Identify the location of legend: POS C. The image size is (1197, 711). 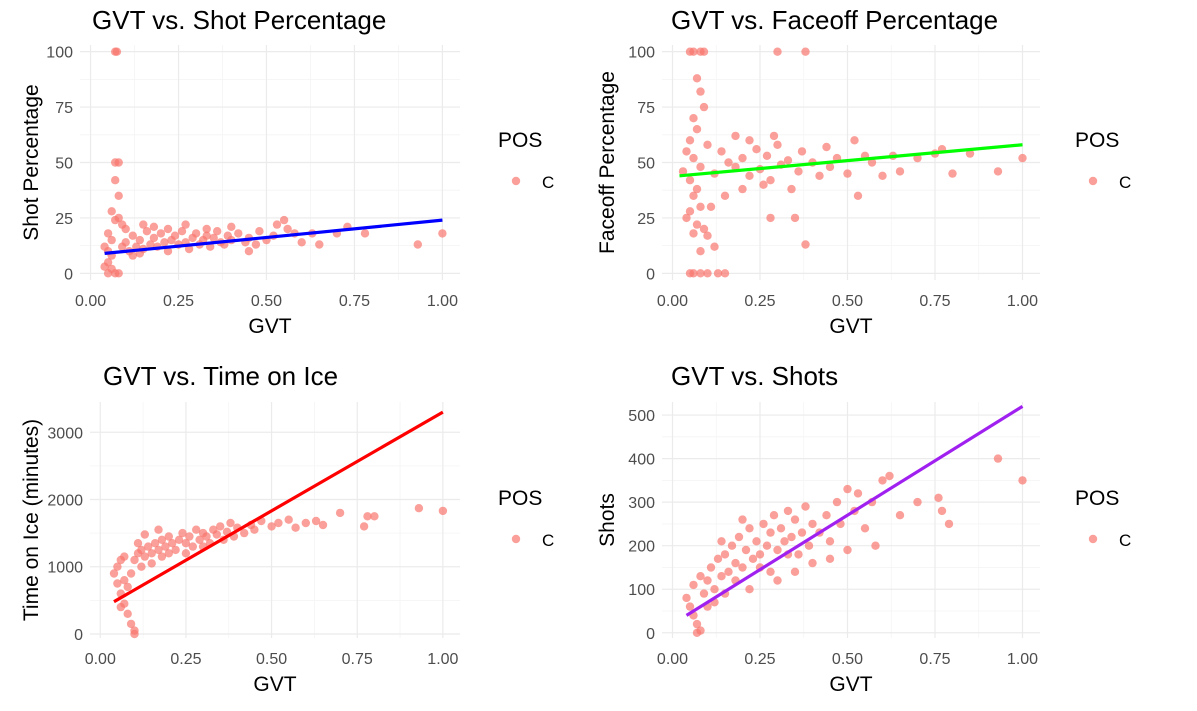
(526, 518).